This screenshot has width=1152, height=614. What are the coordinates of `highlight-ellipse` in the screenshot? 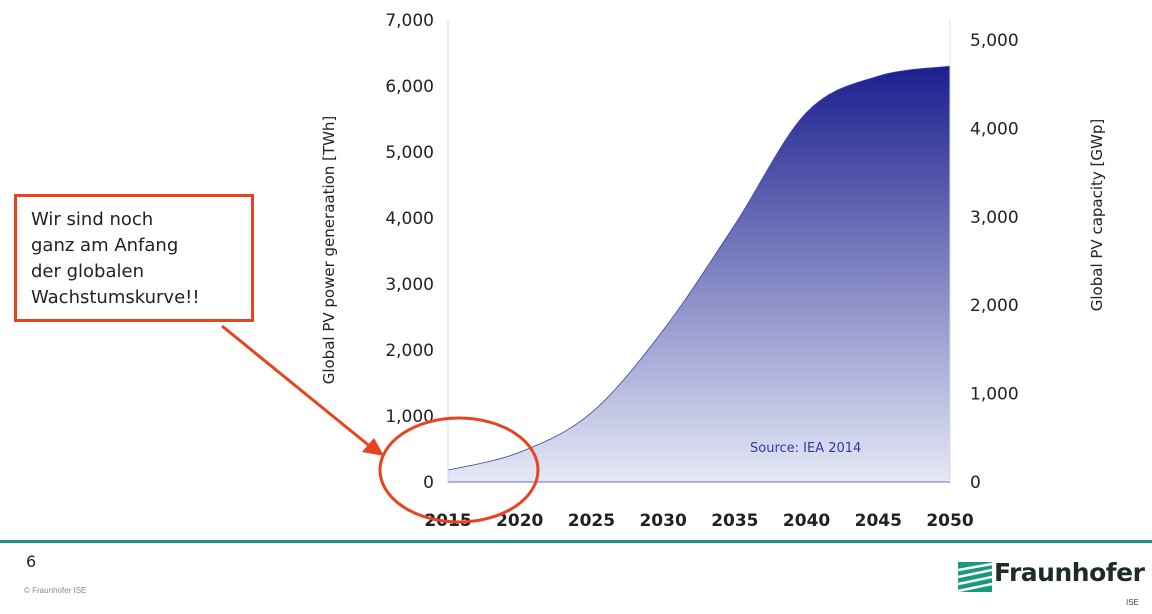 It's located at (459, 470).